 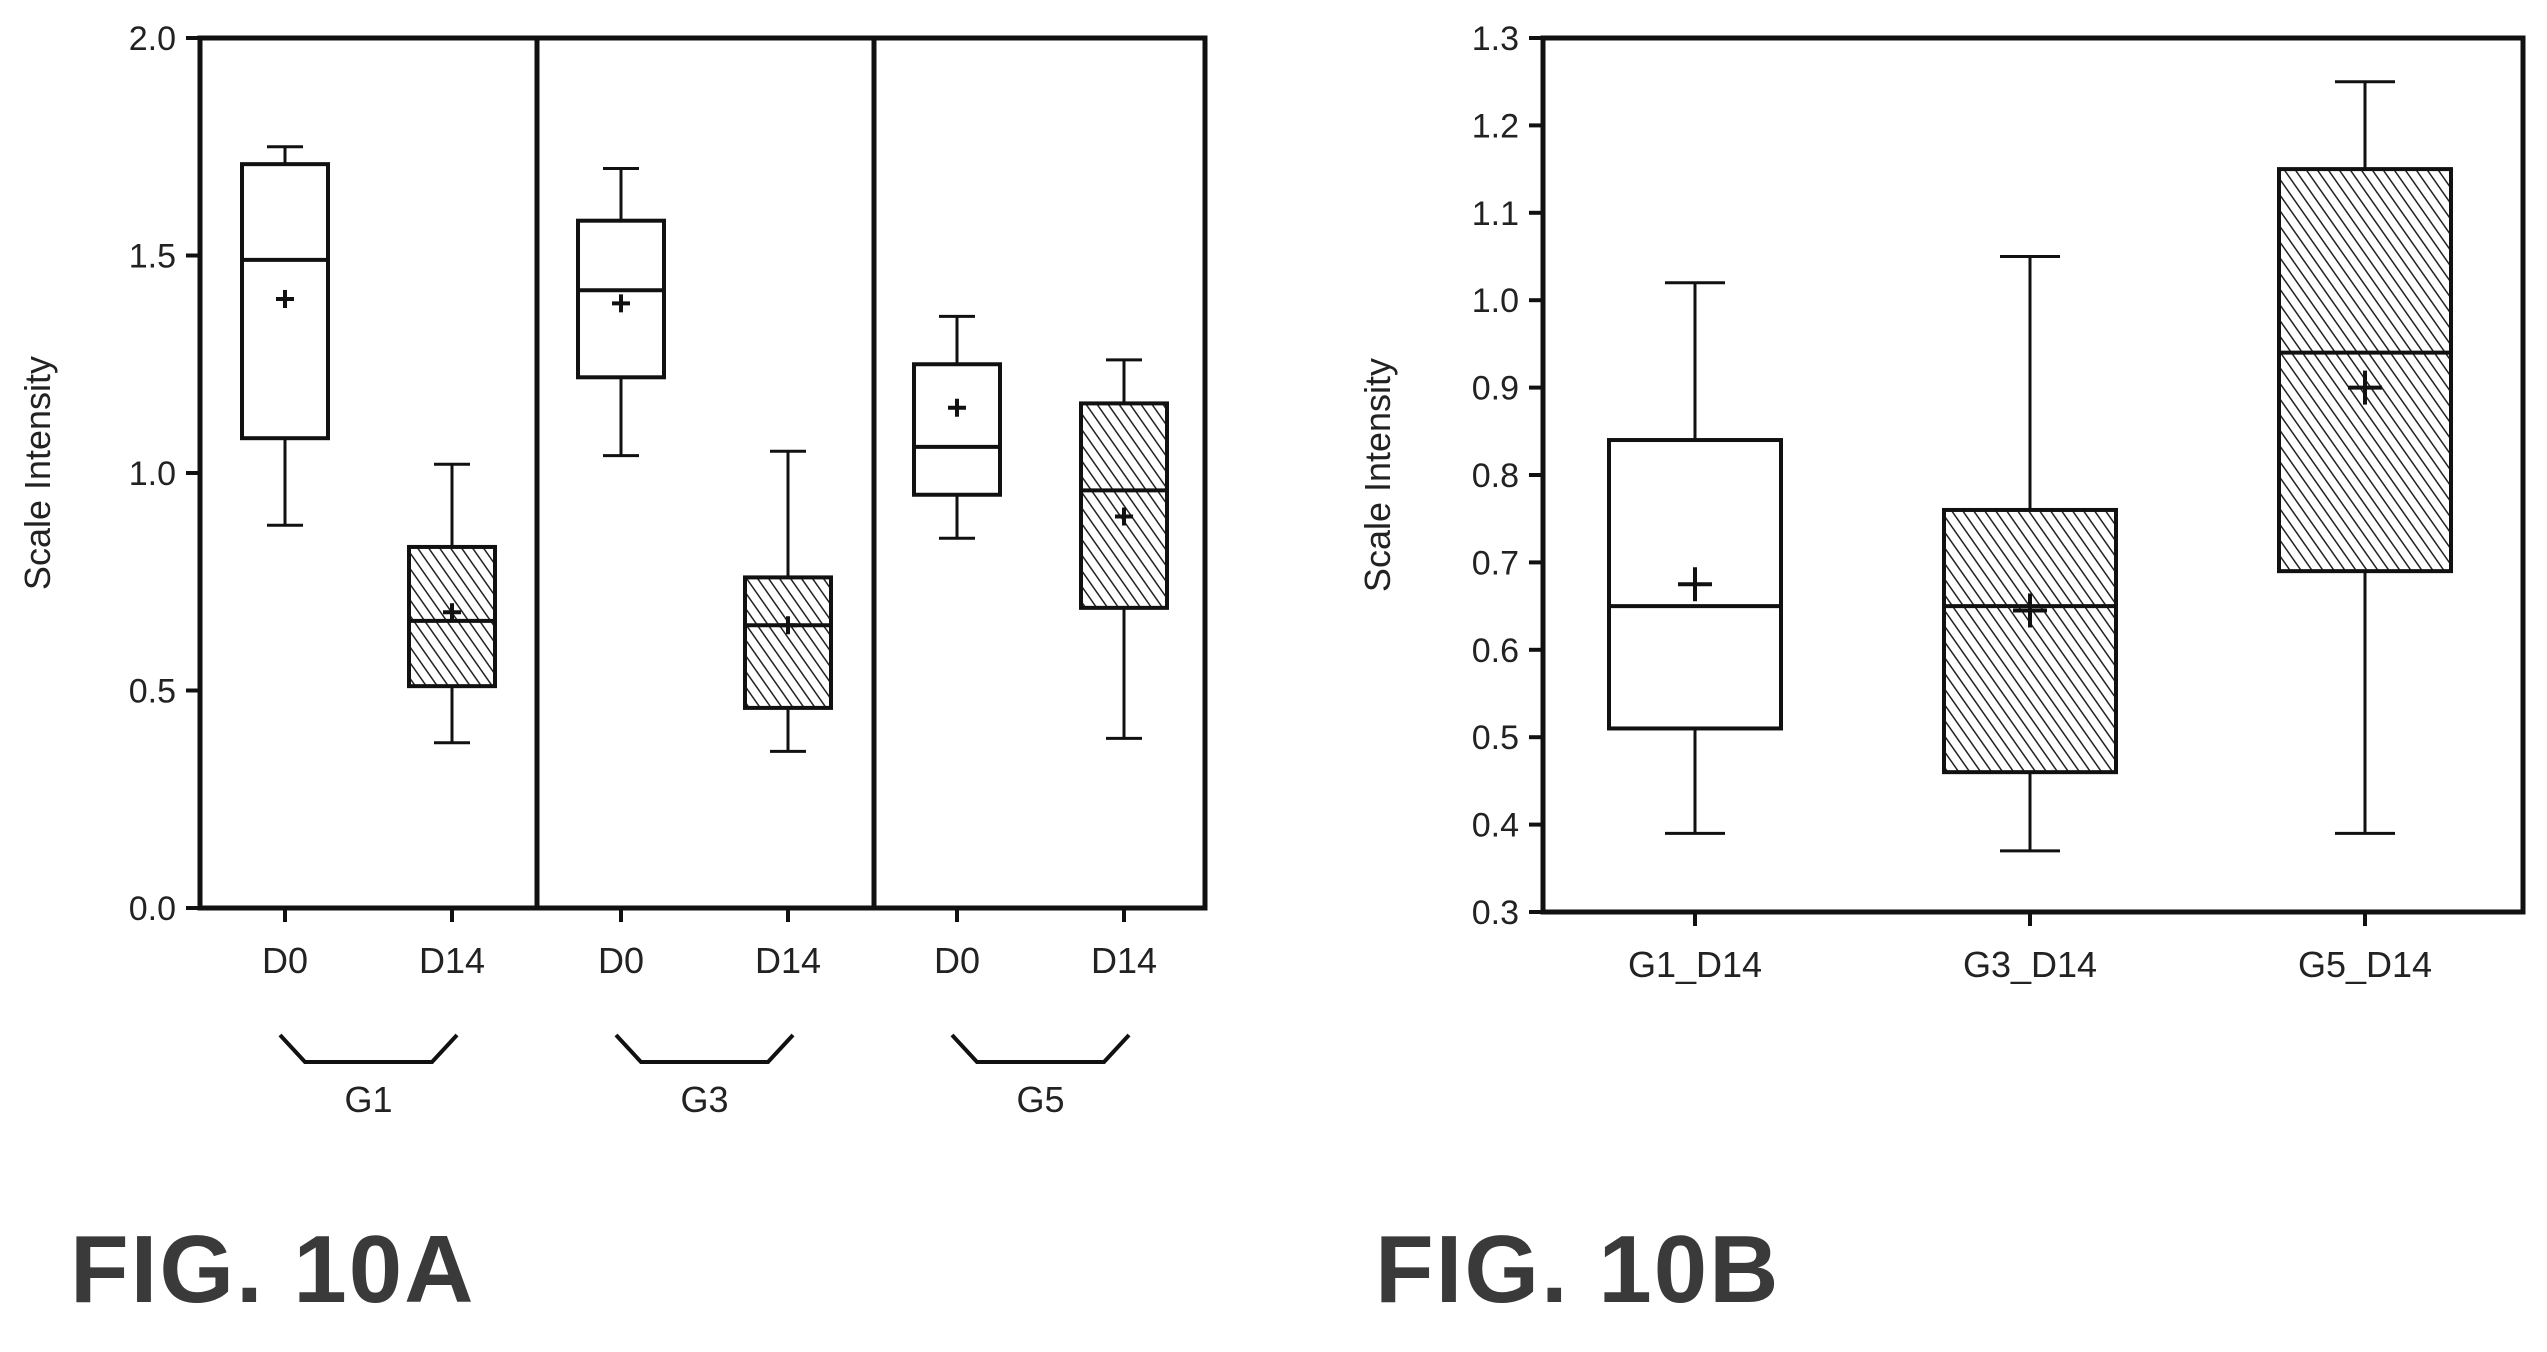 What do you see at coordinates (1578, 1269) in the screenshot?
I see `figure-caption-10b: FIG. 10B` at bounding box center [1578, 1269].